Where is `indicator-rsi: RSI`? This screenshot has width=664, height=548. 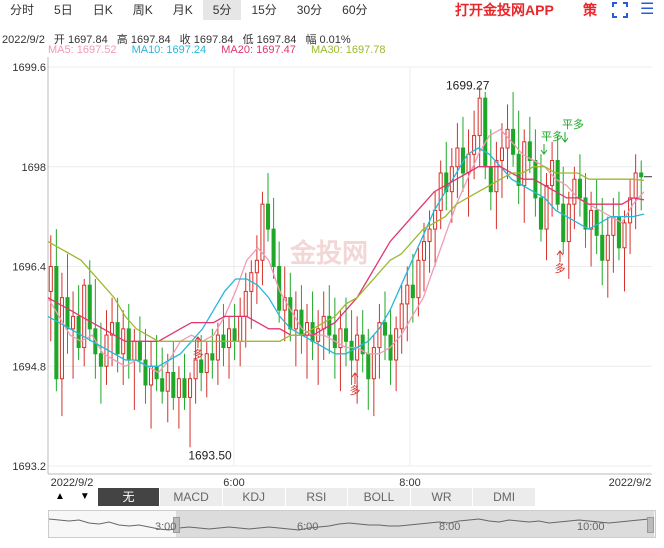 indicator-rsi: RSI is located at coordinates (317, 497).